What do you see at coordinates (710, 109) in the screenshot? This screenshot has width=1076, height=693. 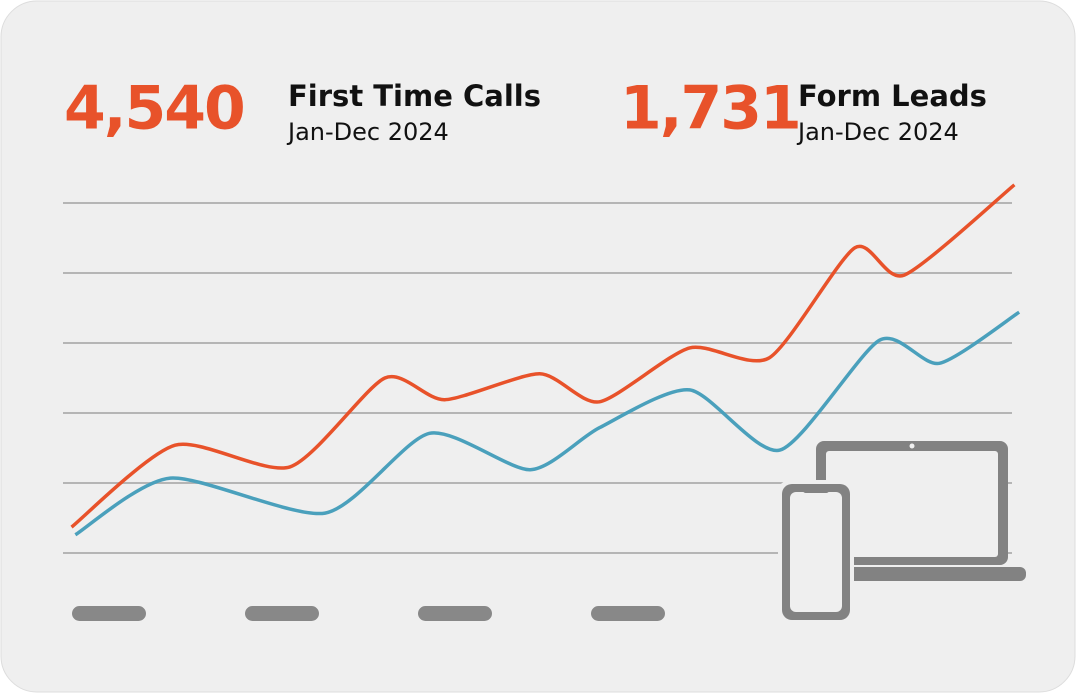 I see `kpi-value: 1,731` at bounding box center [710, 109].